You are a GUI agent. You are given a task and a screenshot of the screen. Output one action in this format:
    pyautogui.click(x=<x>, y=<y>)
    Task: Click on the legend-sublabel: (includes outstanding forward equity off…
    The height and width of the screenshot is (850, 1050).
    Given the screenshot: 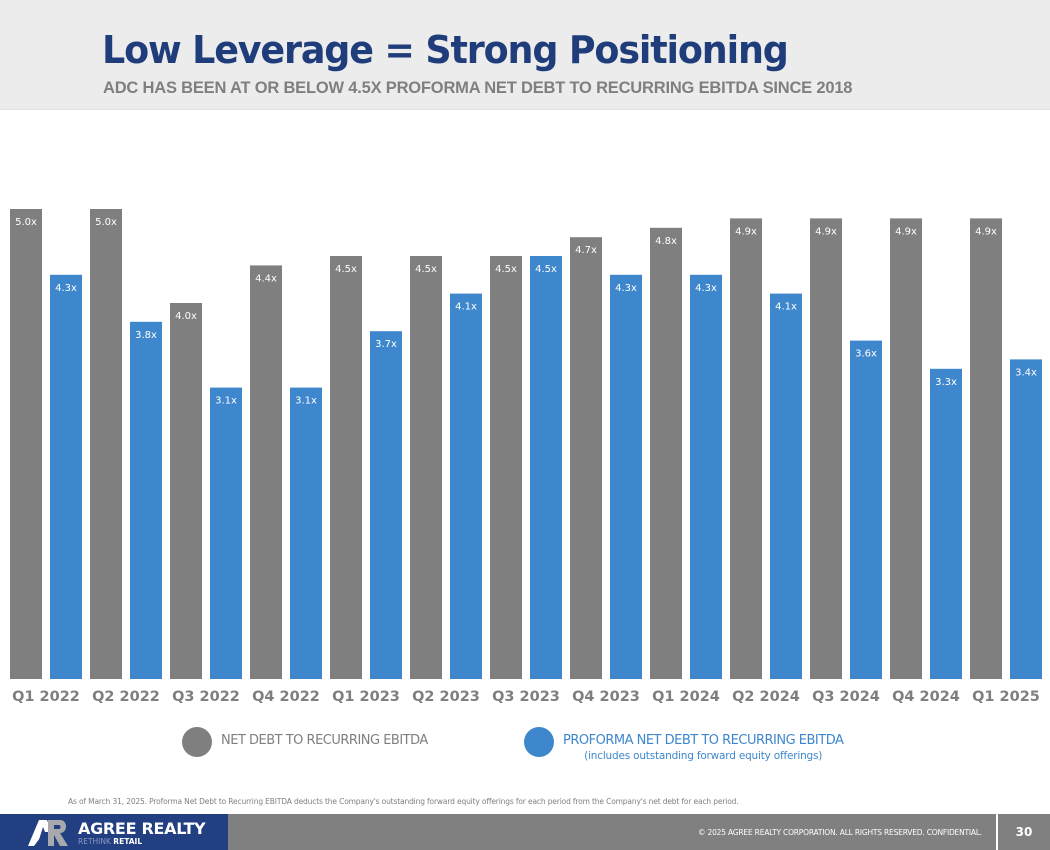 What is the action you would take?
    pyautogui.click(x=703, y=756)
    